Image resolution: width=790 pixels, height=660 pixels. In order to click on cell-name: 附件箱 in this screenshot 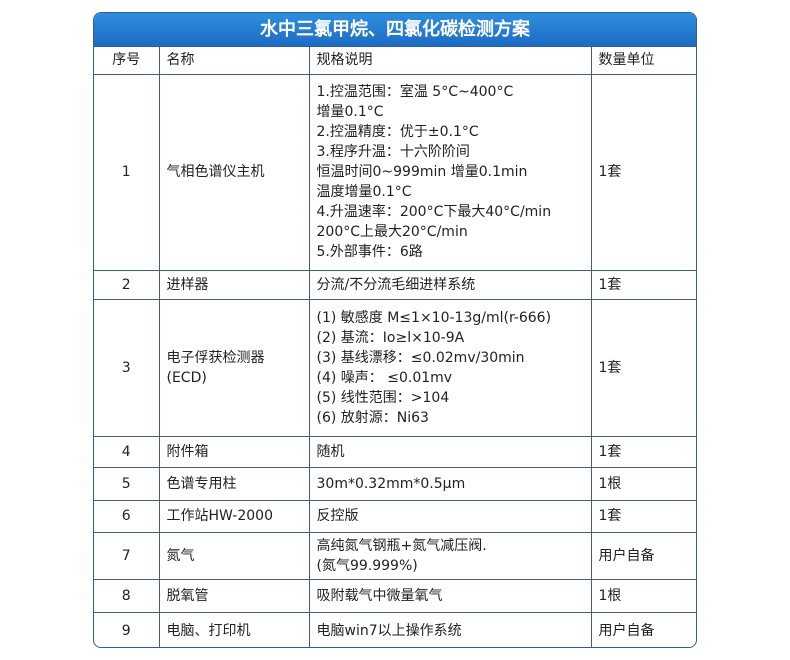, I will do `click(234, 451)`.